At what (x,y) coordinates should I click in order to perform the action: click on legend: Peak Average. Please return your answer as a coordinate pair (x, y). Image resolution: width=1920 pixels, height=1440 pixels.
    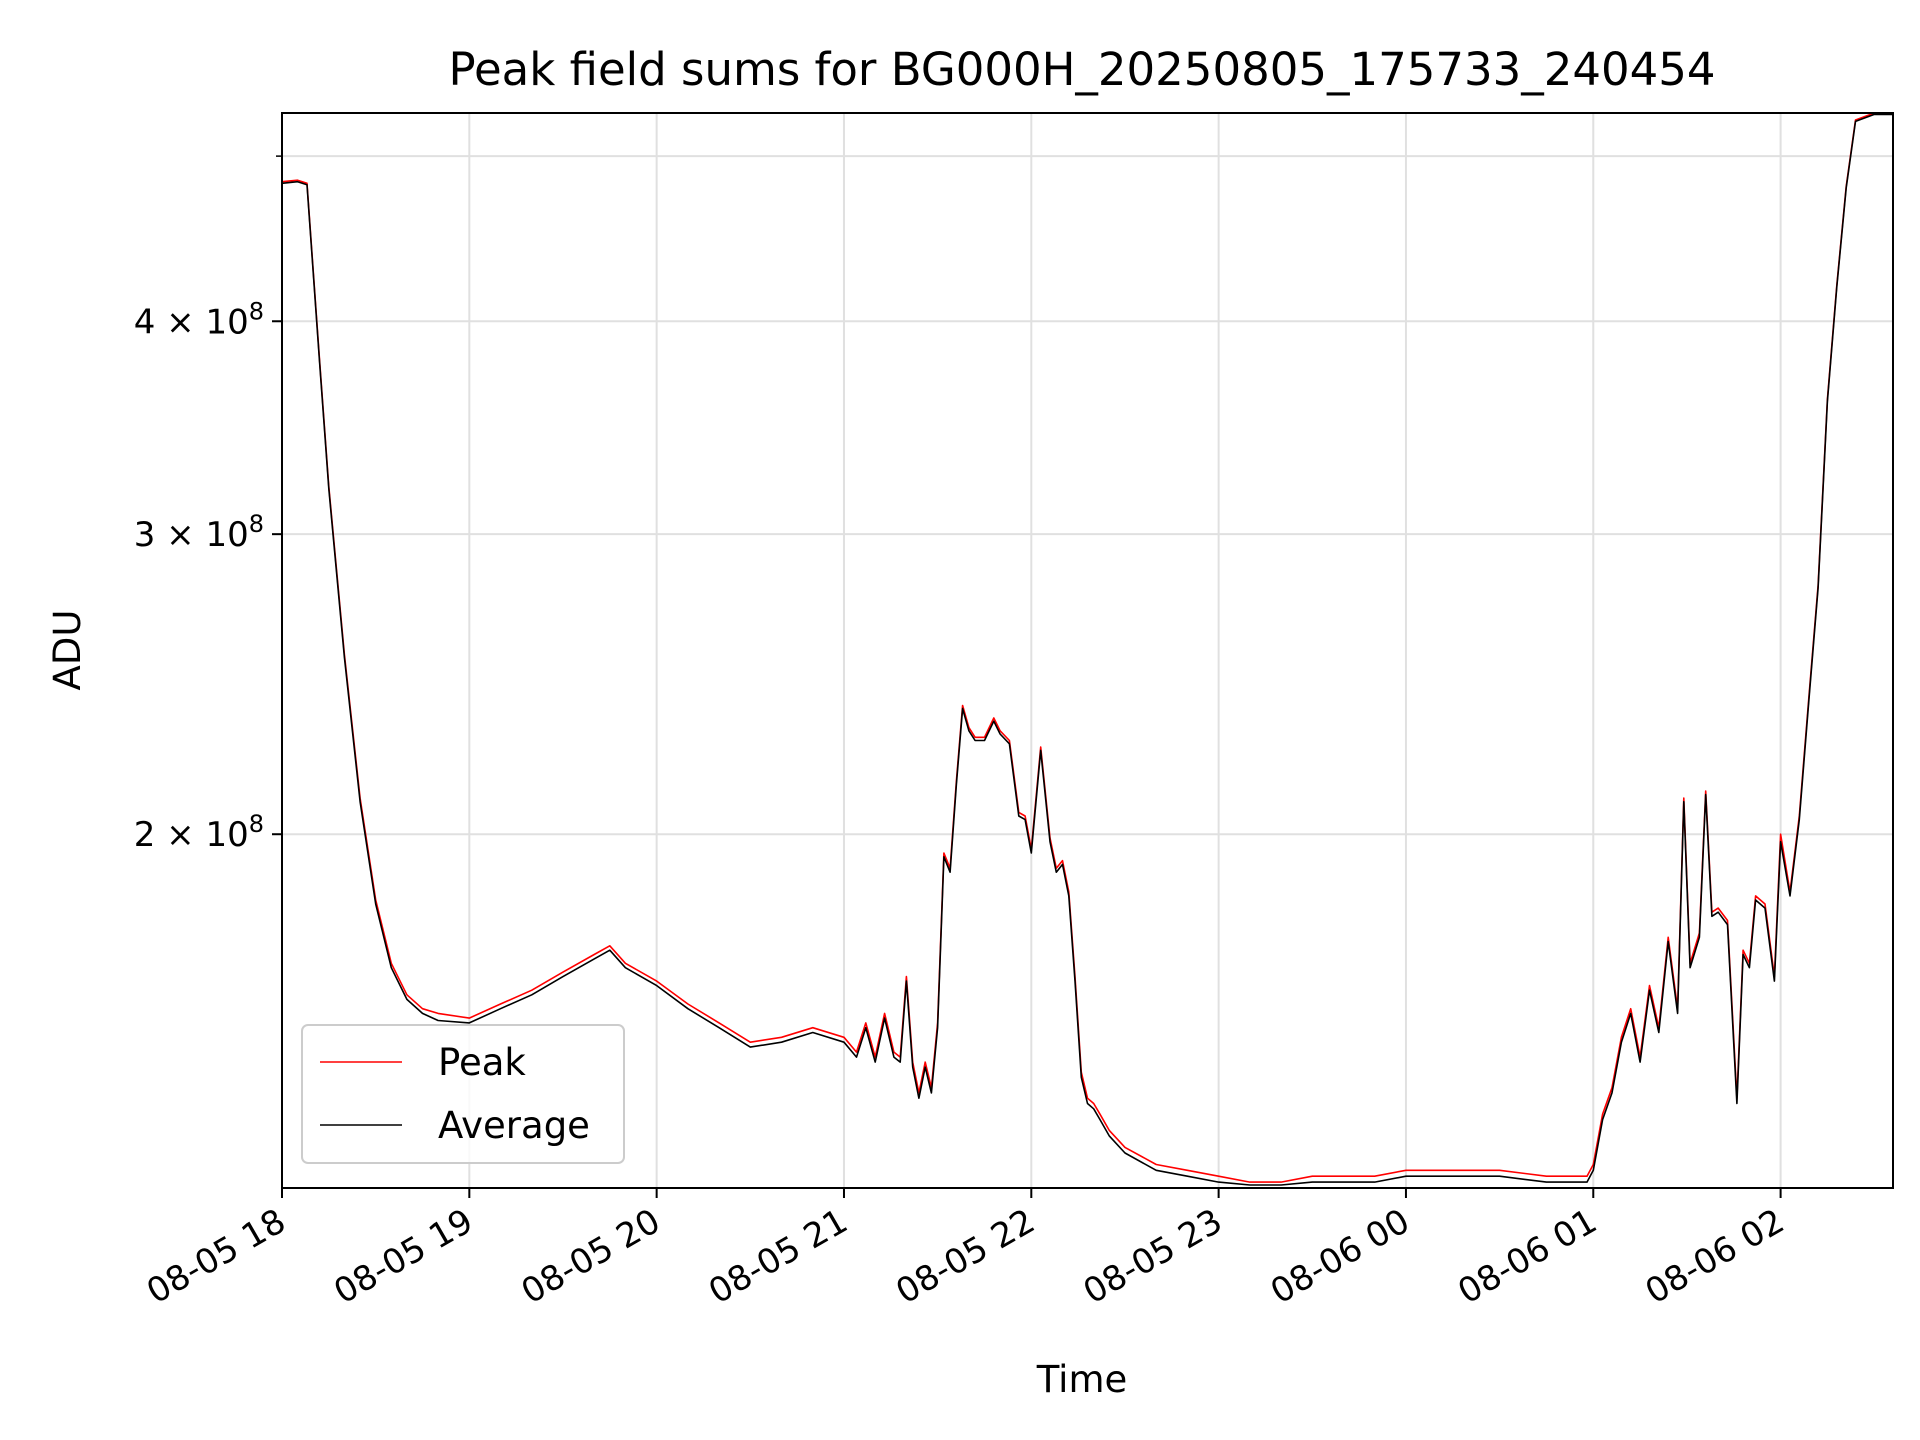
    Looking at the image, I should click on (463, 1094).